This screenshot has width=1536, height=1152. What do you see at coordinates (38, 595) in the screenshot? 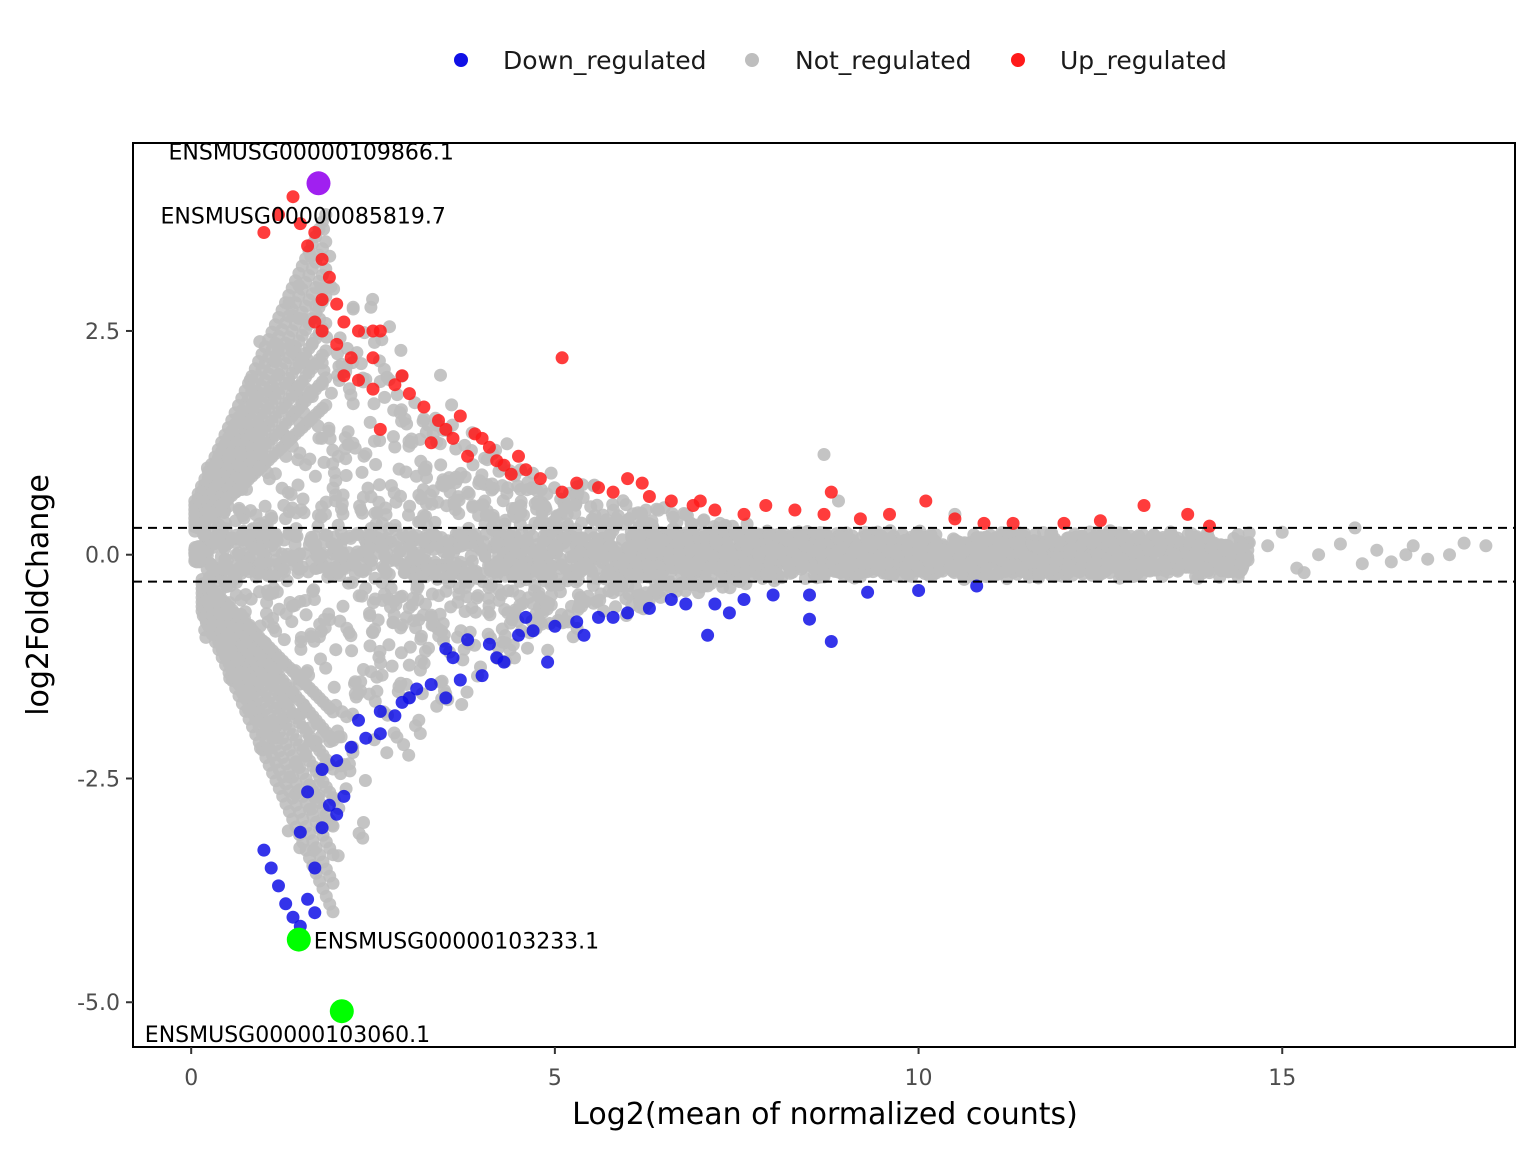
I see `y-axis-title: log2FoldChange` at bounding box center [38, 595].